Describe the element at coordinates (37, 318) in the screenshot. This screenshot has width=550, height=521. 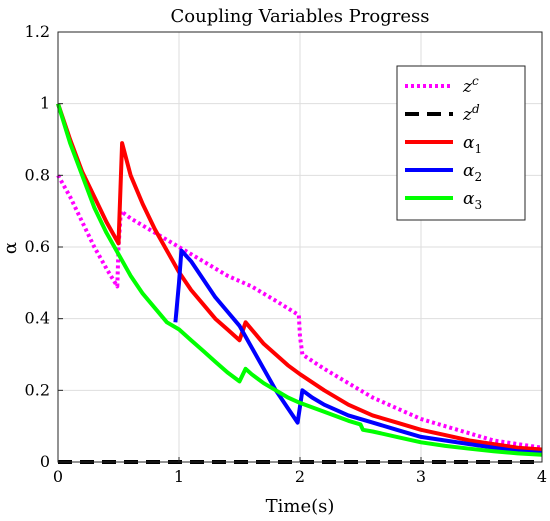
I see `y-tick-label: 0.4` at that location.